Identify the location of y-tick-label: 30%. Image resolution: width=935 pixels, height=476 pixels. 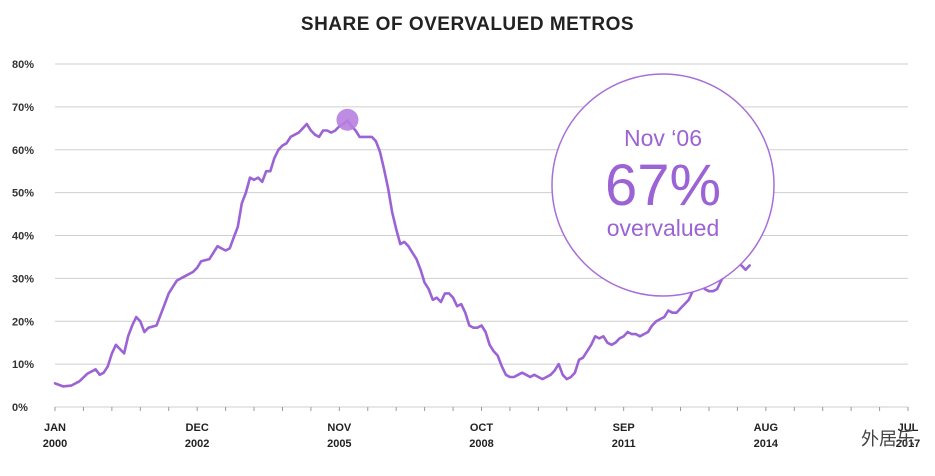
(23, 279).